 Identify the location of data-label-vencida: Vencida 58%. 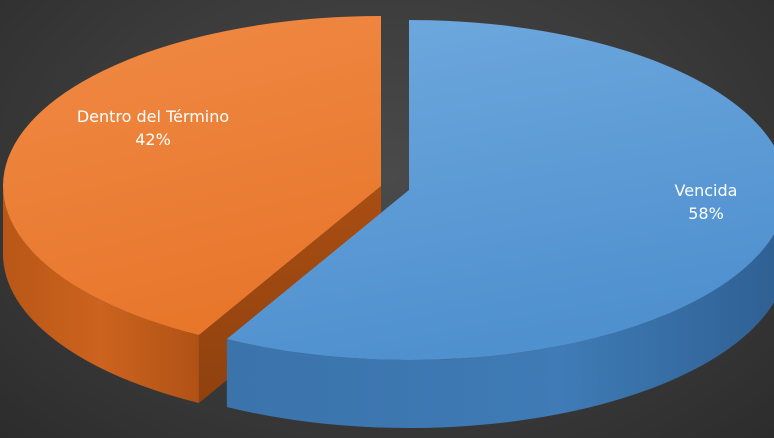
(706, 202).